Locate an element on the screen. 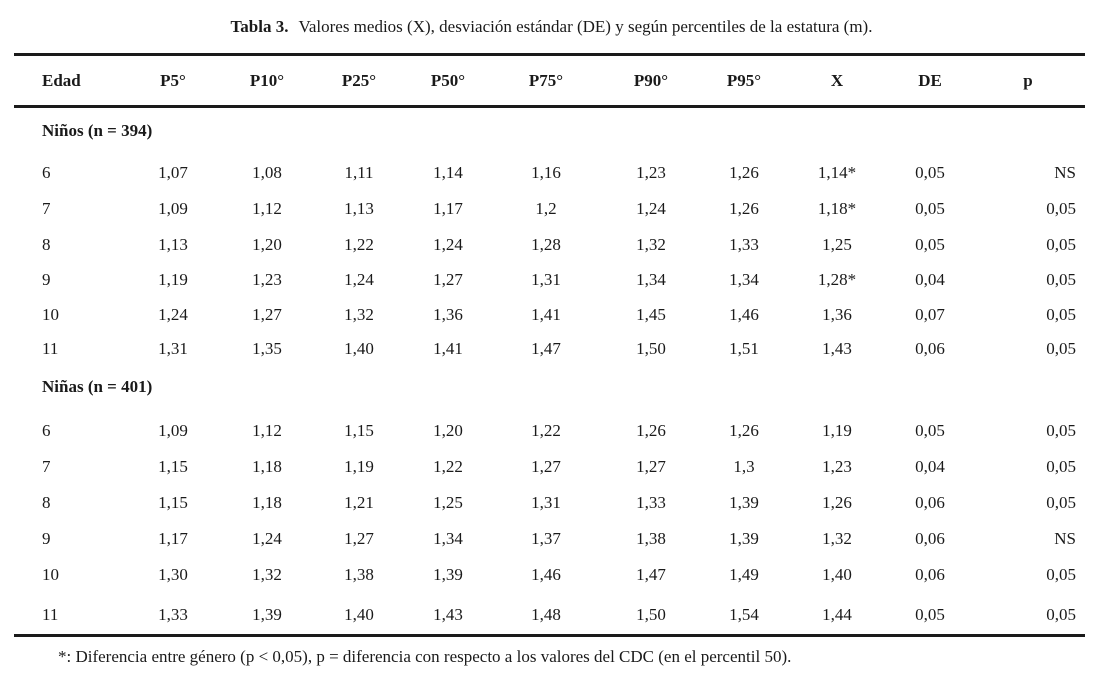 The image size is (1103, 673). table-cell: 11 is located at coordinates (50, 614).